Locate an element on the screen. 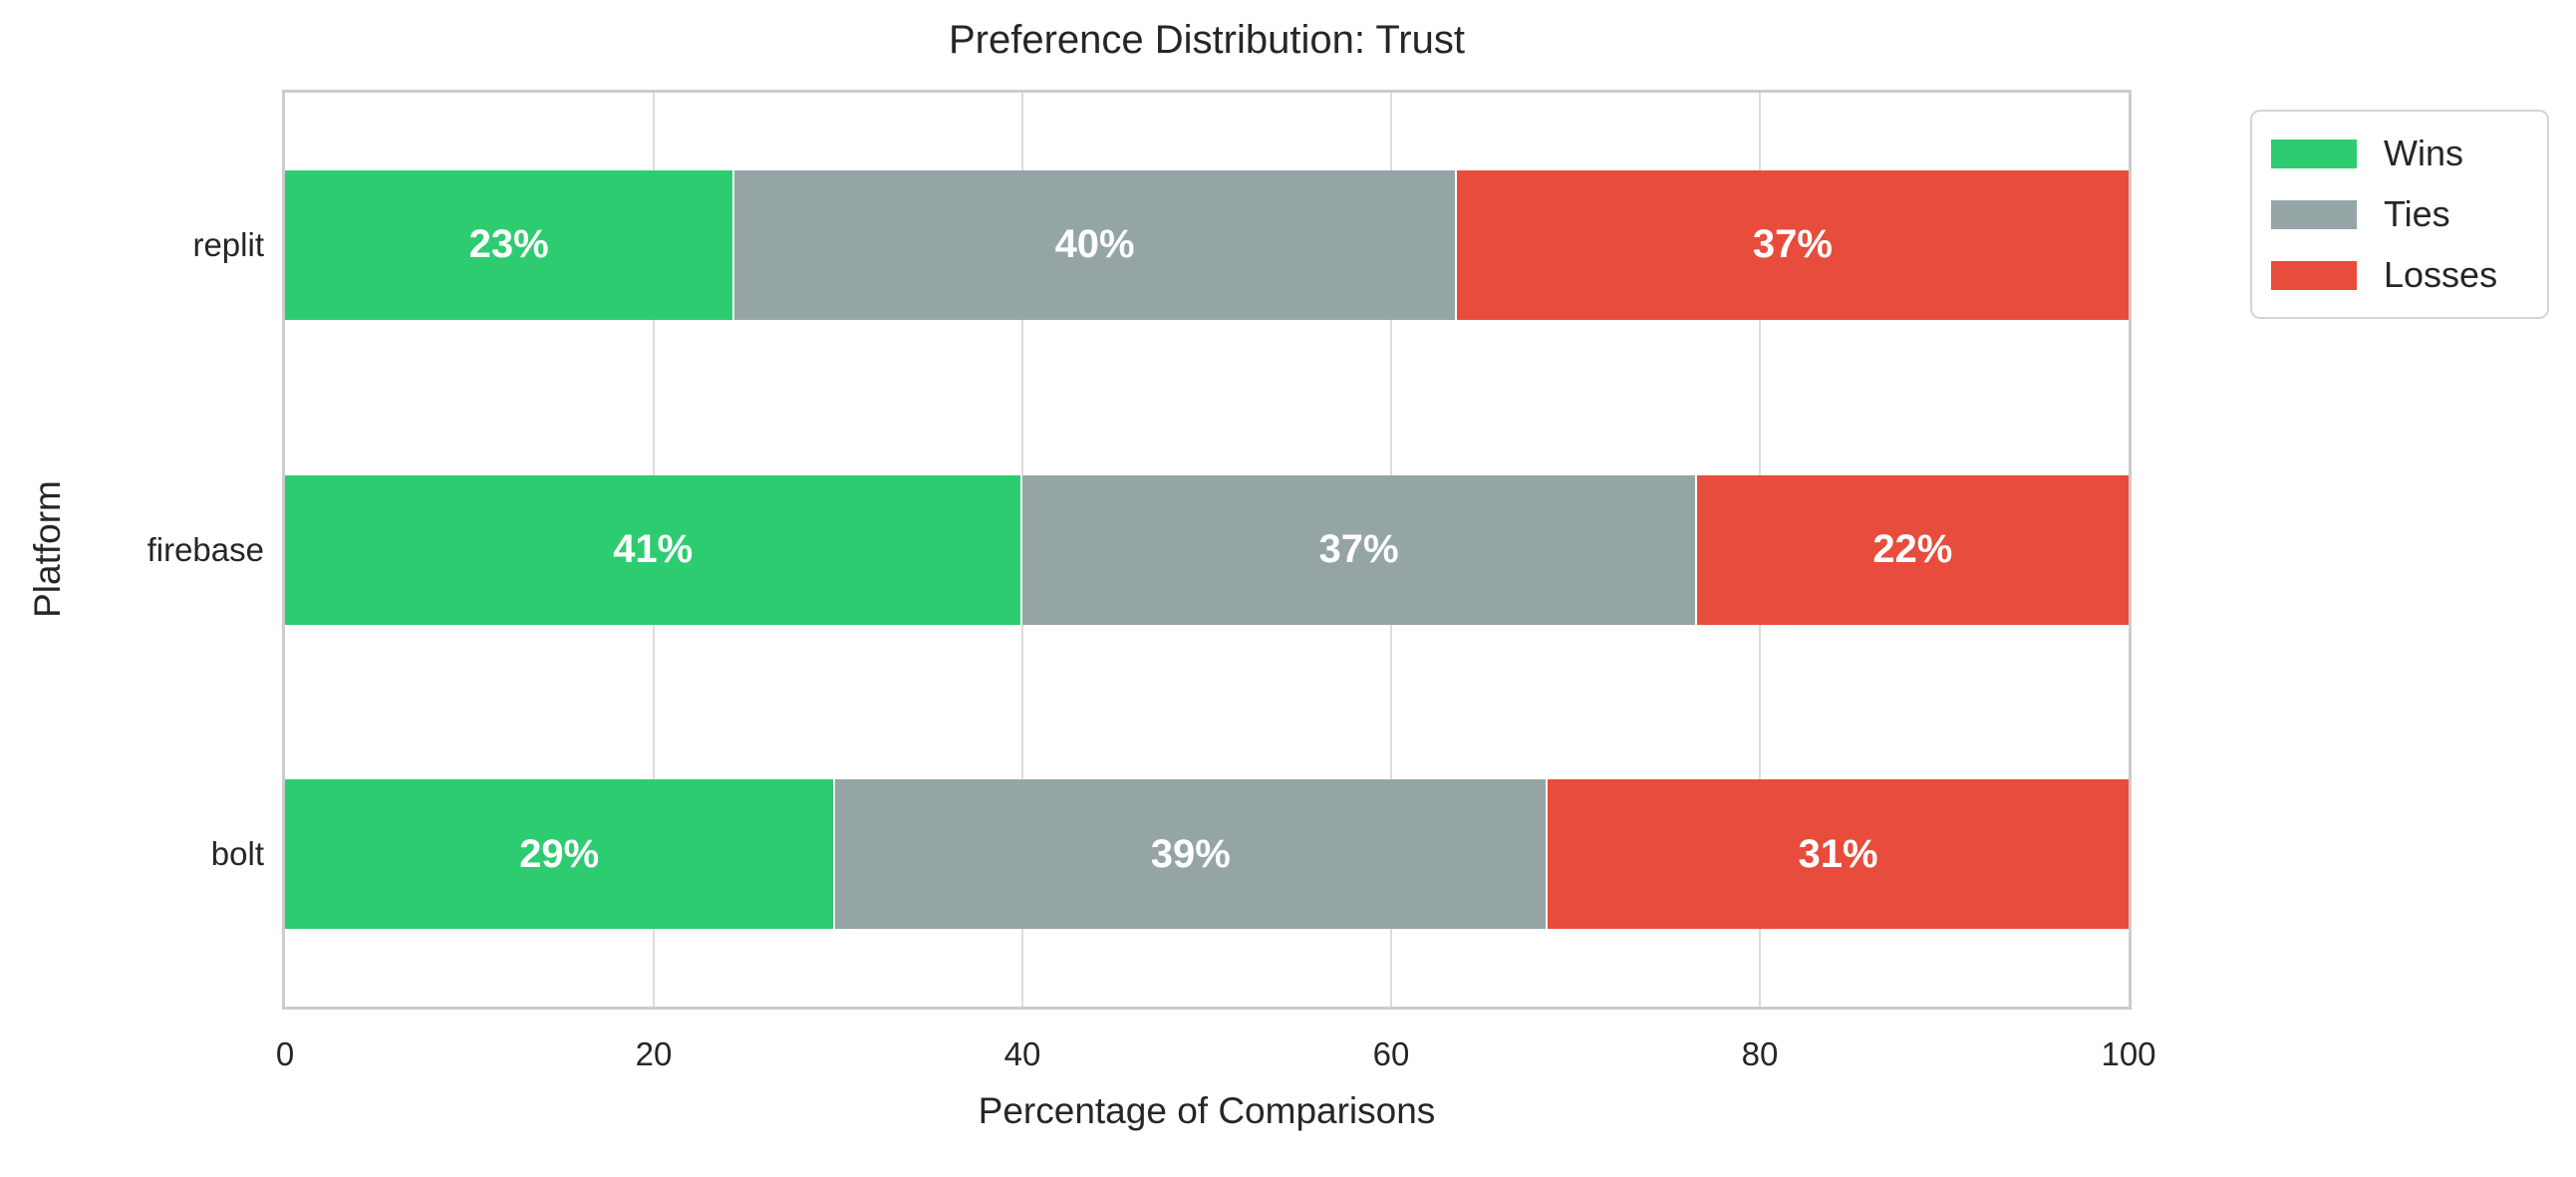 The width and height of the screenshot is (2576, 1177). legend-label-ties: Ties is located at coordinates (2417, 213).